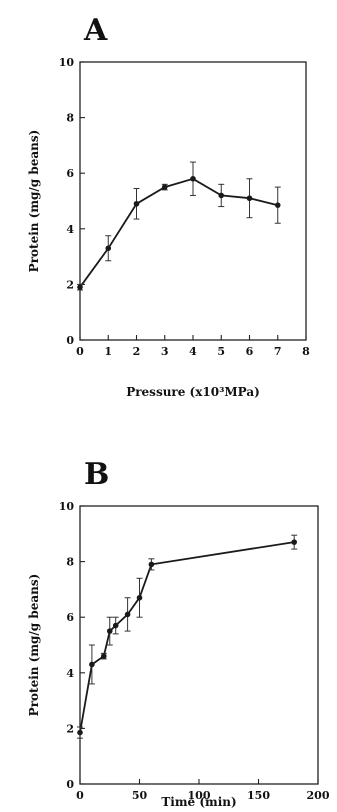 The width and height of the screenshot is (337, 812). What do you see at coordinates (70, 562) in the screenshot?
I see `b-y-tick-label-4: 8` at bounding box center [70, 562].